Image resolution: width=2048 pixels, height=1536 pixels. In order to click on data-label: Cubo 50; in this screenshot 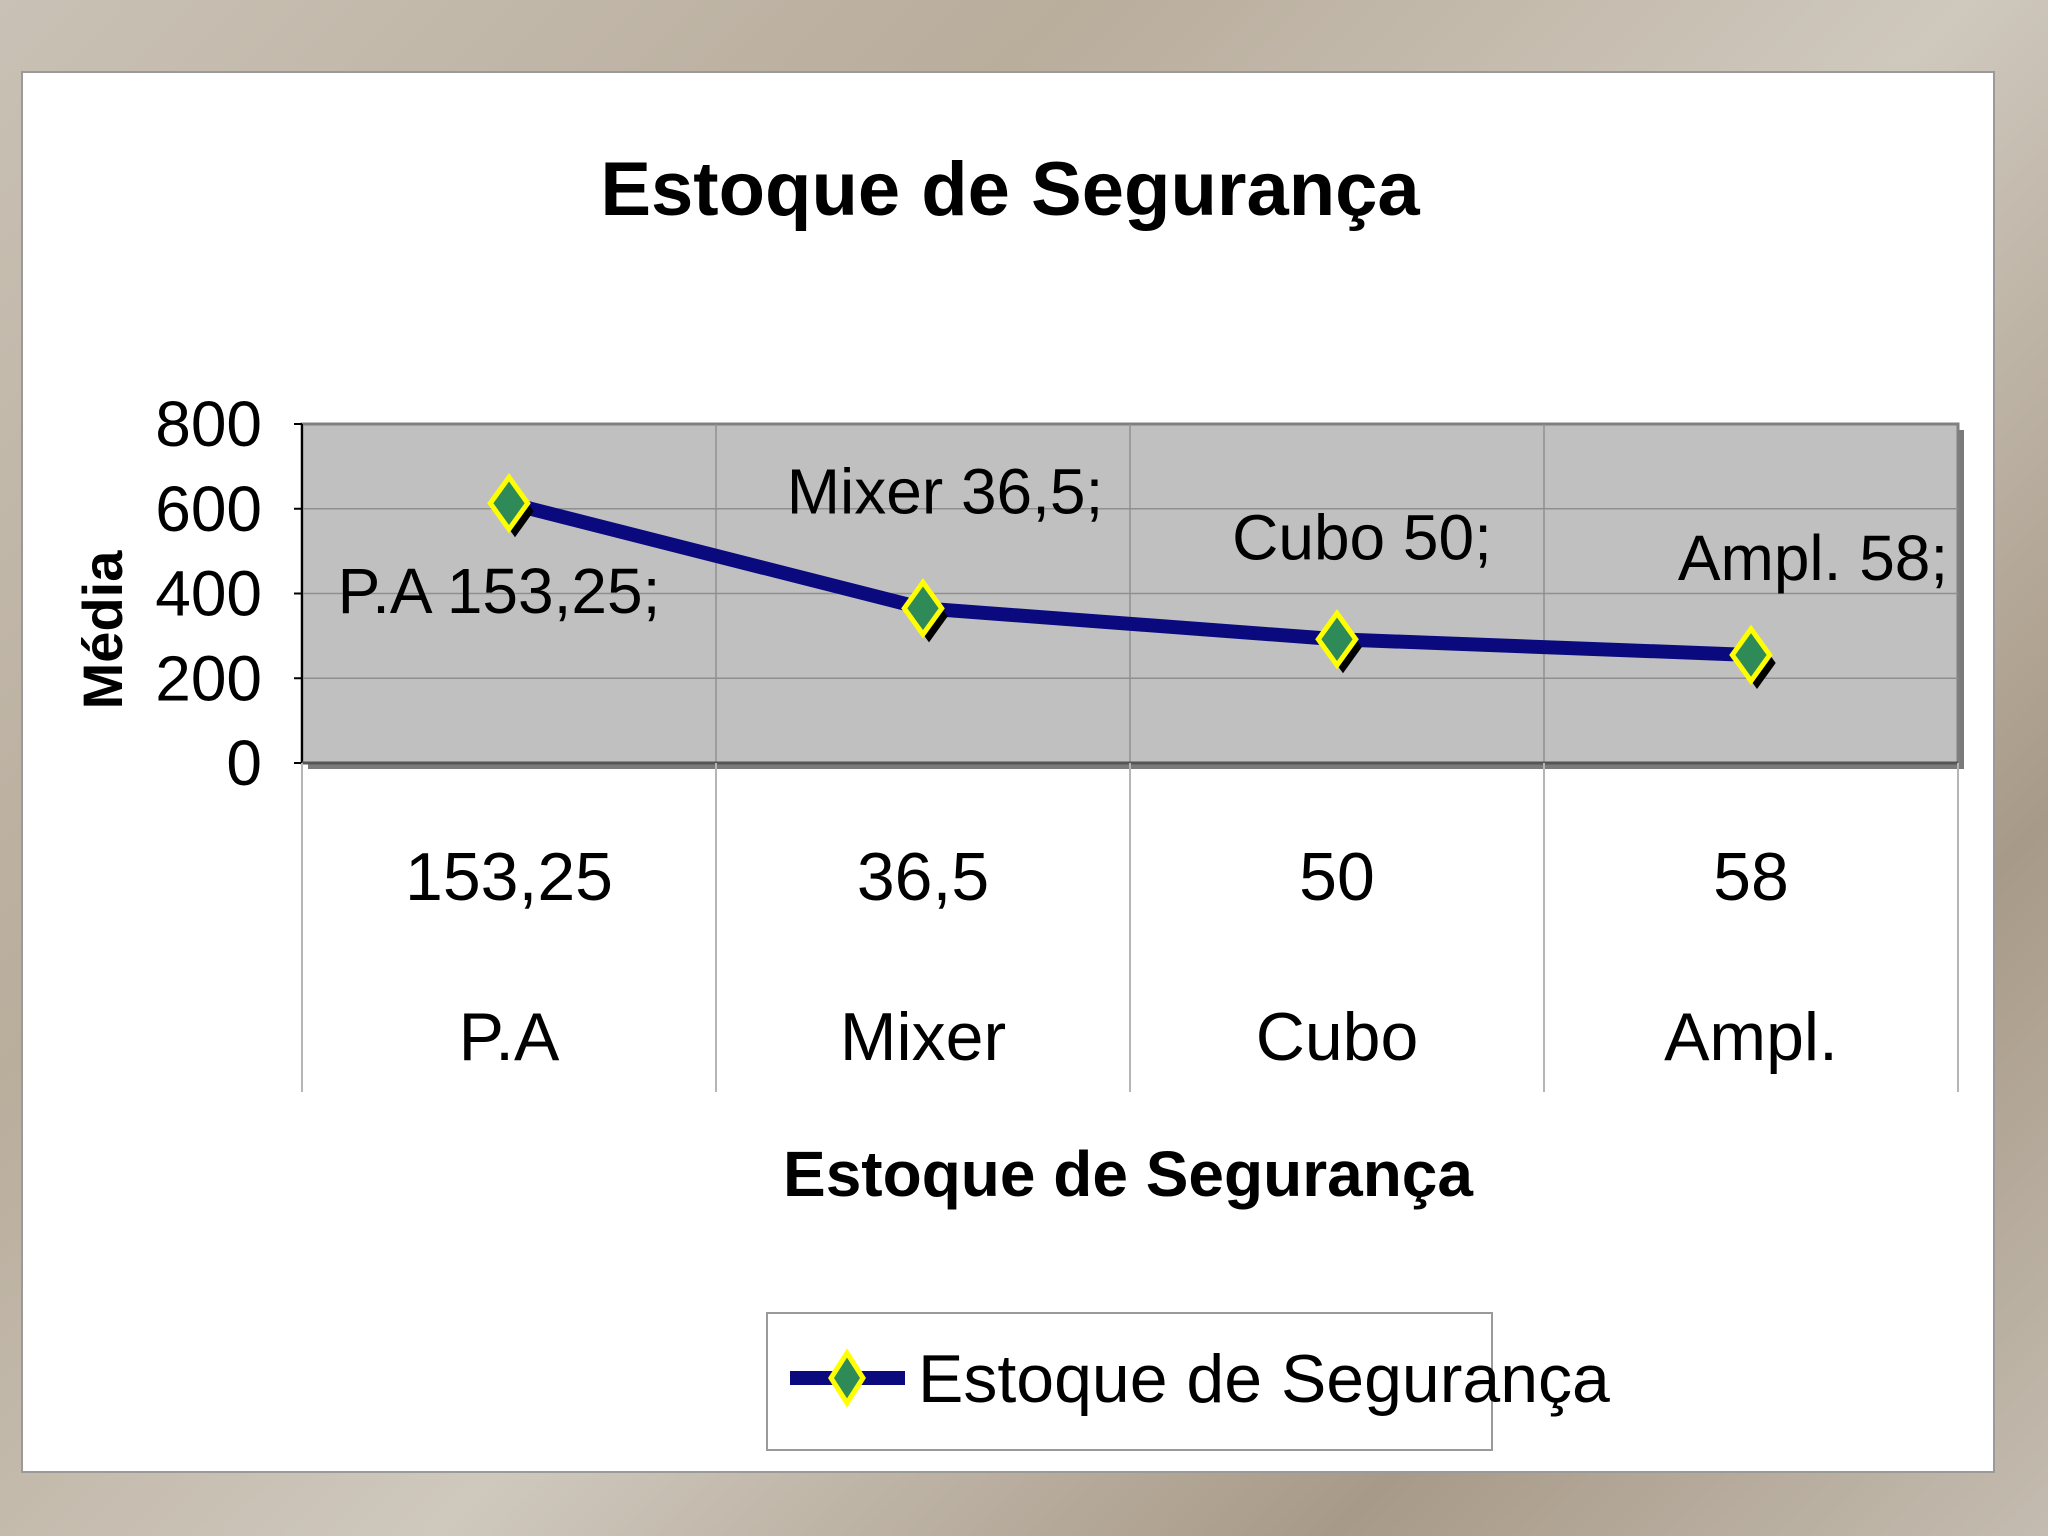, I will do `click(1362, 537)`.